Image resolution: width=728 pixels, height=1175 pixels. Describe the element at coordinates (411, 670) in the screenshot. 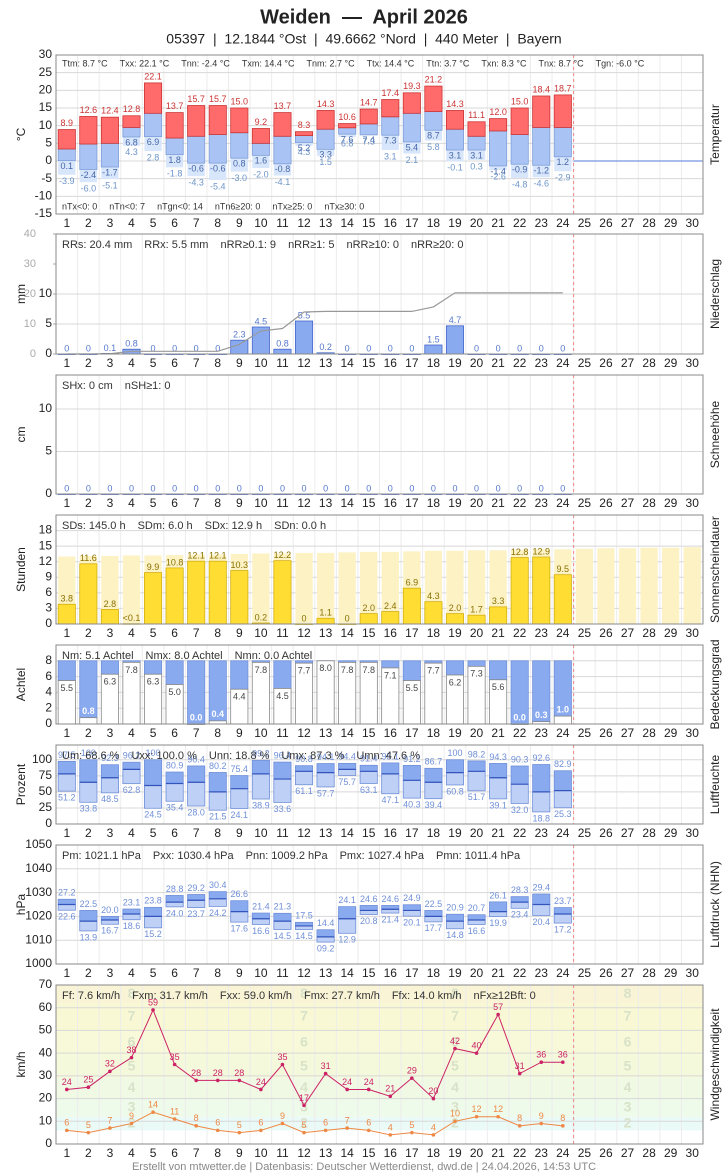

I see `clear-bar` at that location.